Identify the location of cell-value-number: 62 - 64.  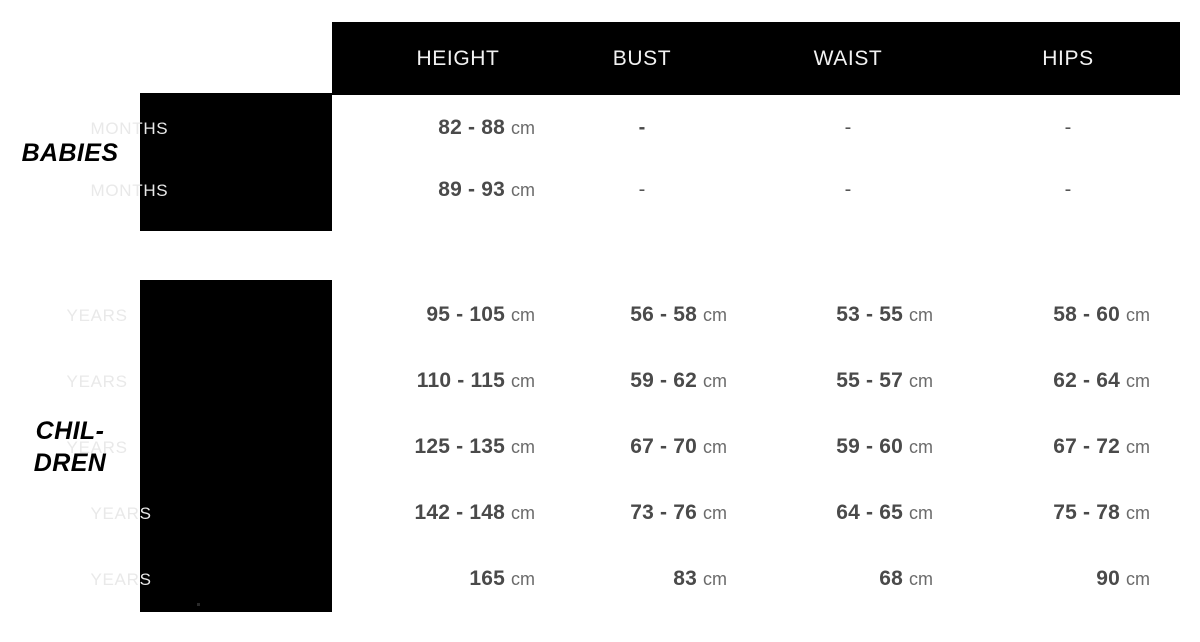
(1086, 380).